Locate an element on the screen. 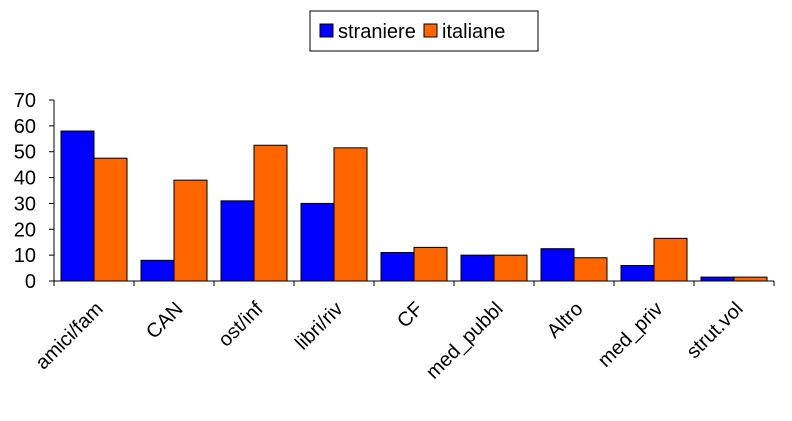 The image size is (792, 421). x-category-label: ost/inf is located at coordinates (241, 325).